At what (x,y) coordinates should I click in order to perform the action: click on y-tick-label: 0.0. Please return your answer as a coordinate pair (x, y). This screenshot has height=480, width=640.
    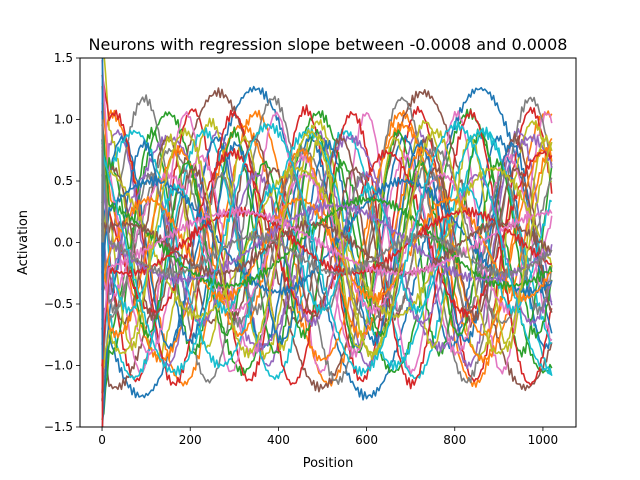
    Looking at the image, I should click on (63, 243).